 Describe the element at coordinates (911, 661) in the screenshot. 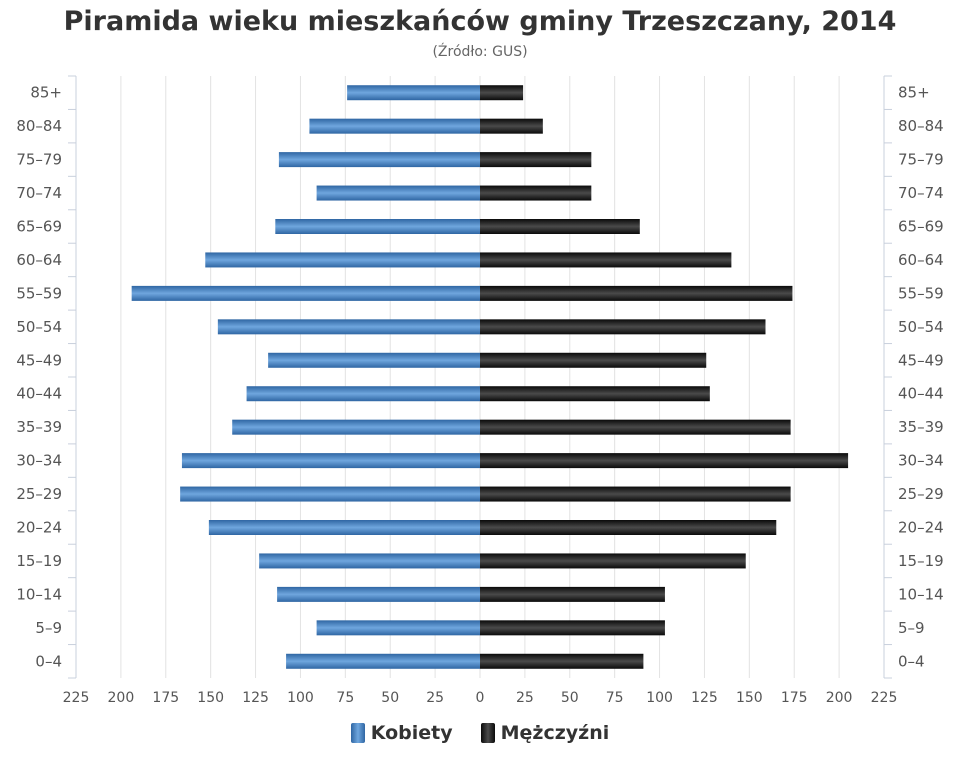

I see `y-tick-label-right: 0–4` at that location.